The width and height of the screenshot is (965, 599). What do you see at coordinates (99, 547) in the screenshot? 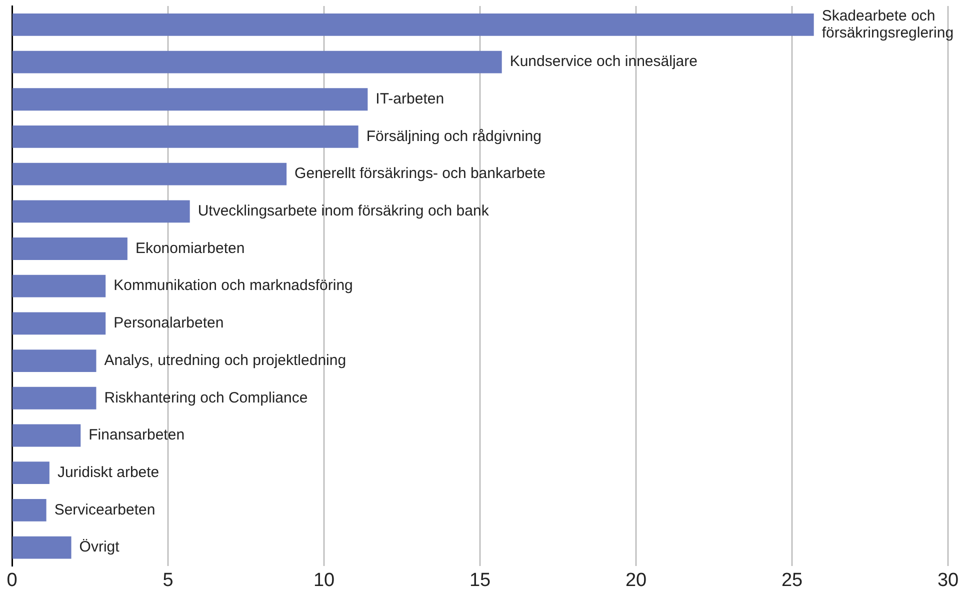
I see `y-tick-label: Övrigt` at bounding box center [99, 547].